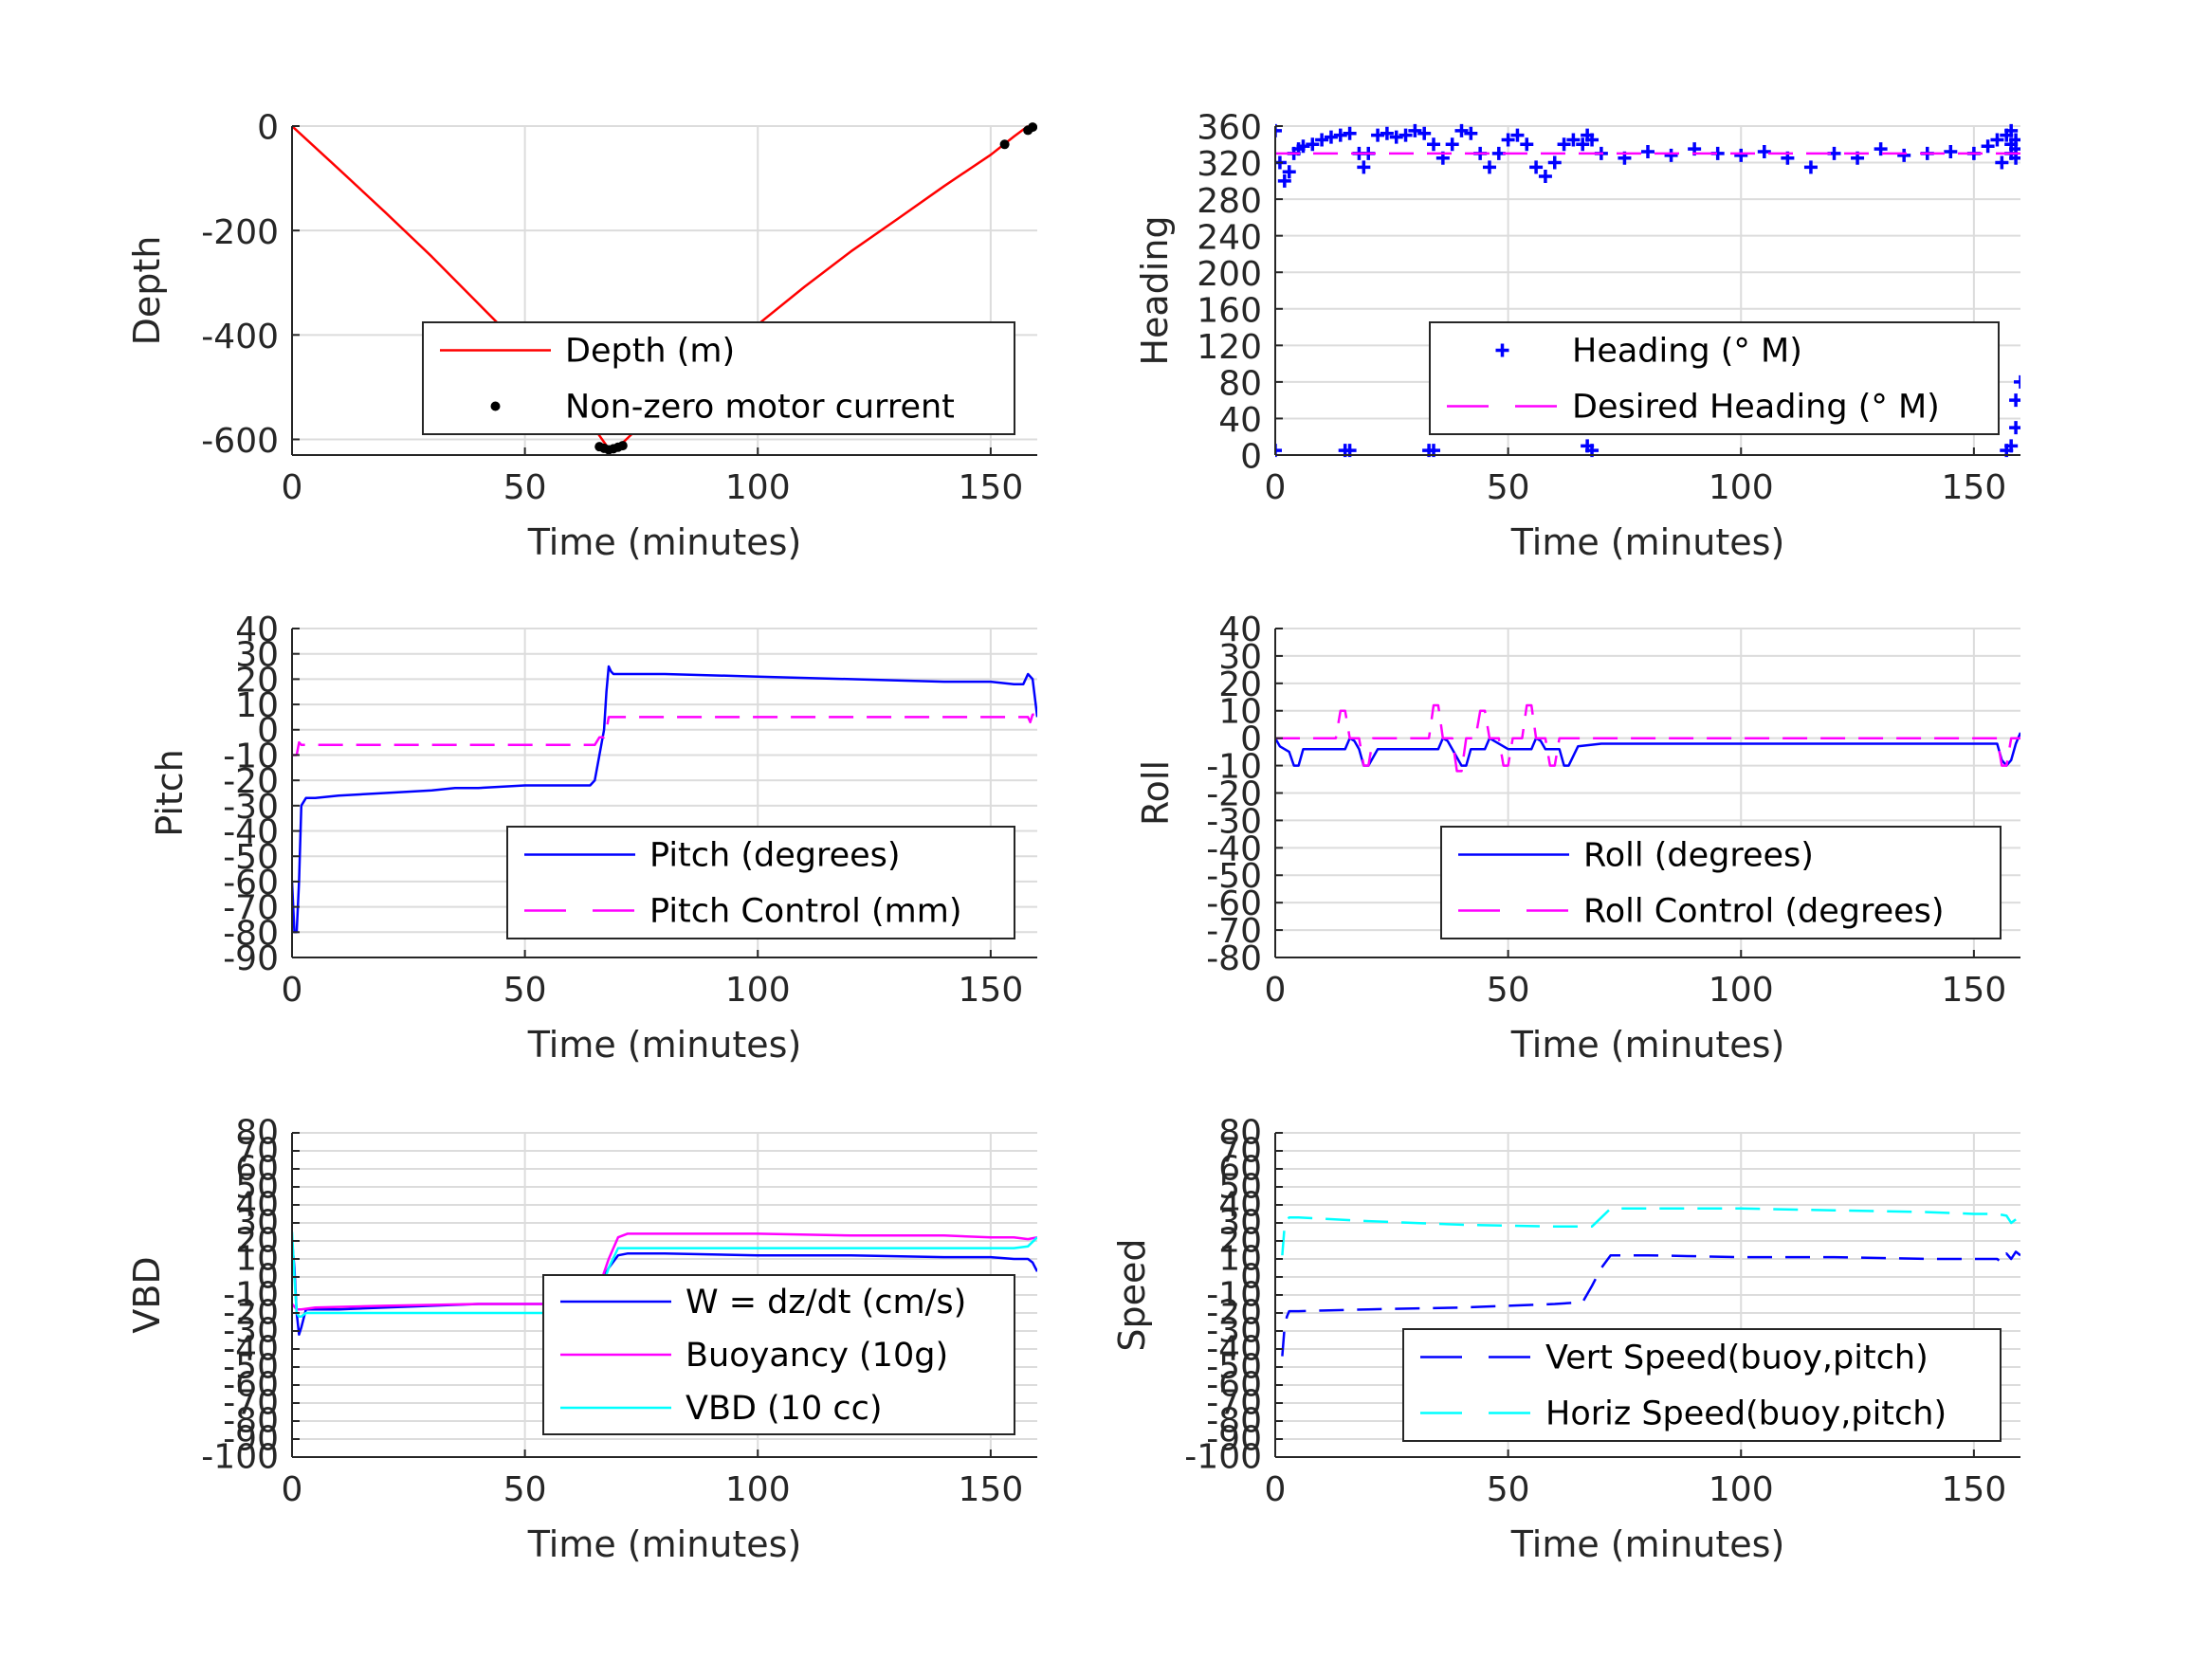  What do you see at coordinates (525, 1489) in the screenshot?
I see `vbd-xtick-label-1: 50` at bounding box center [525, 1489].